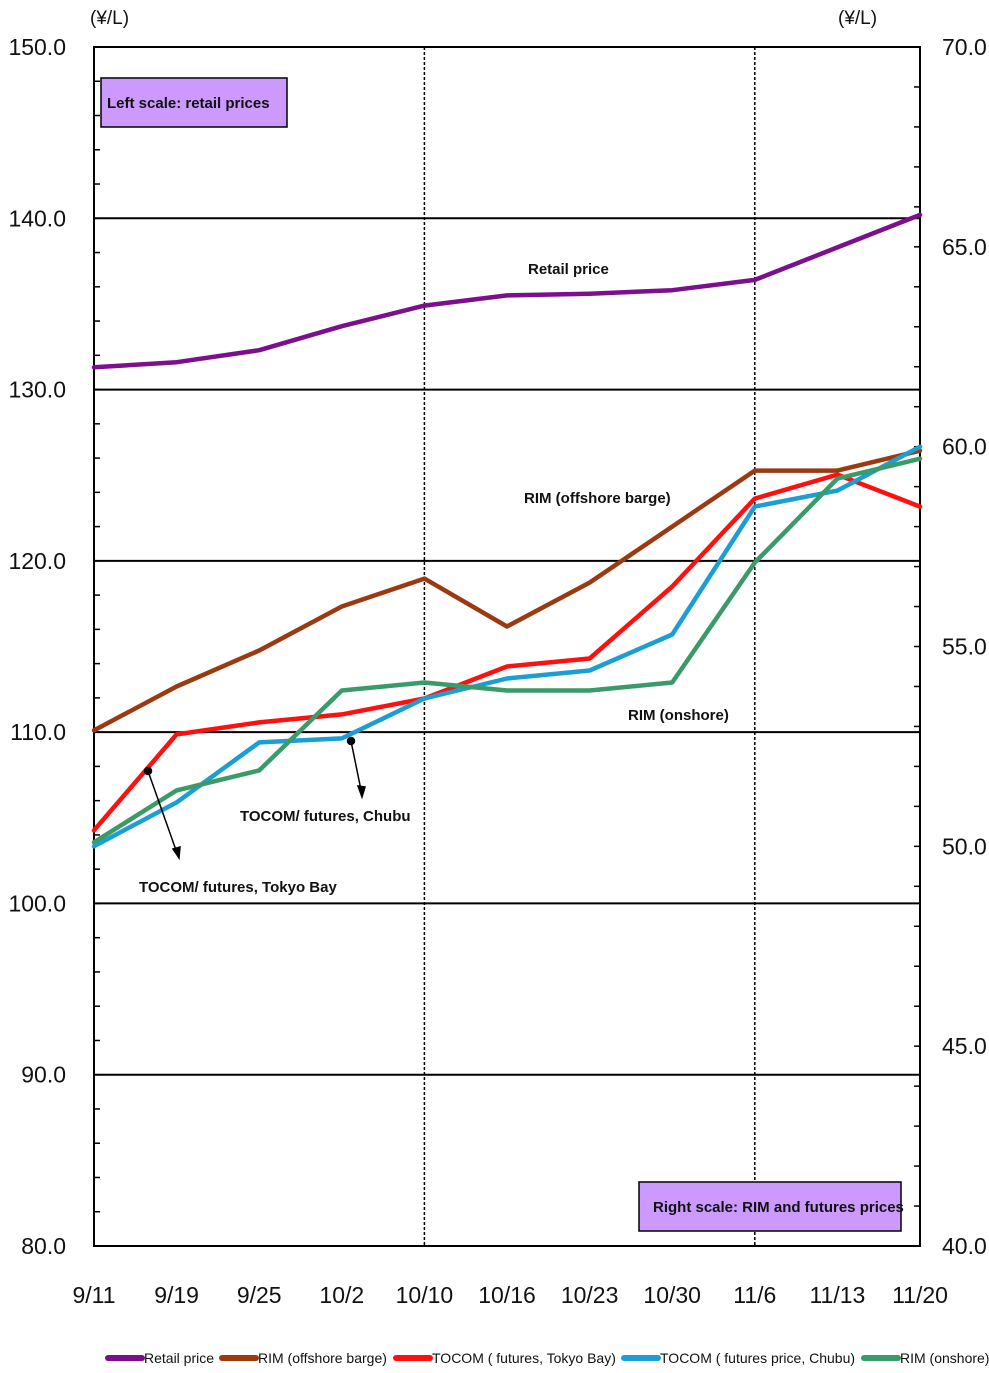  What do you see at coordinates (944, 1358) in the screenshot?
I see `legend-label: RIM (onshore)` at bounding box center [944, 1358].